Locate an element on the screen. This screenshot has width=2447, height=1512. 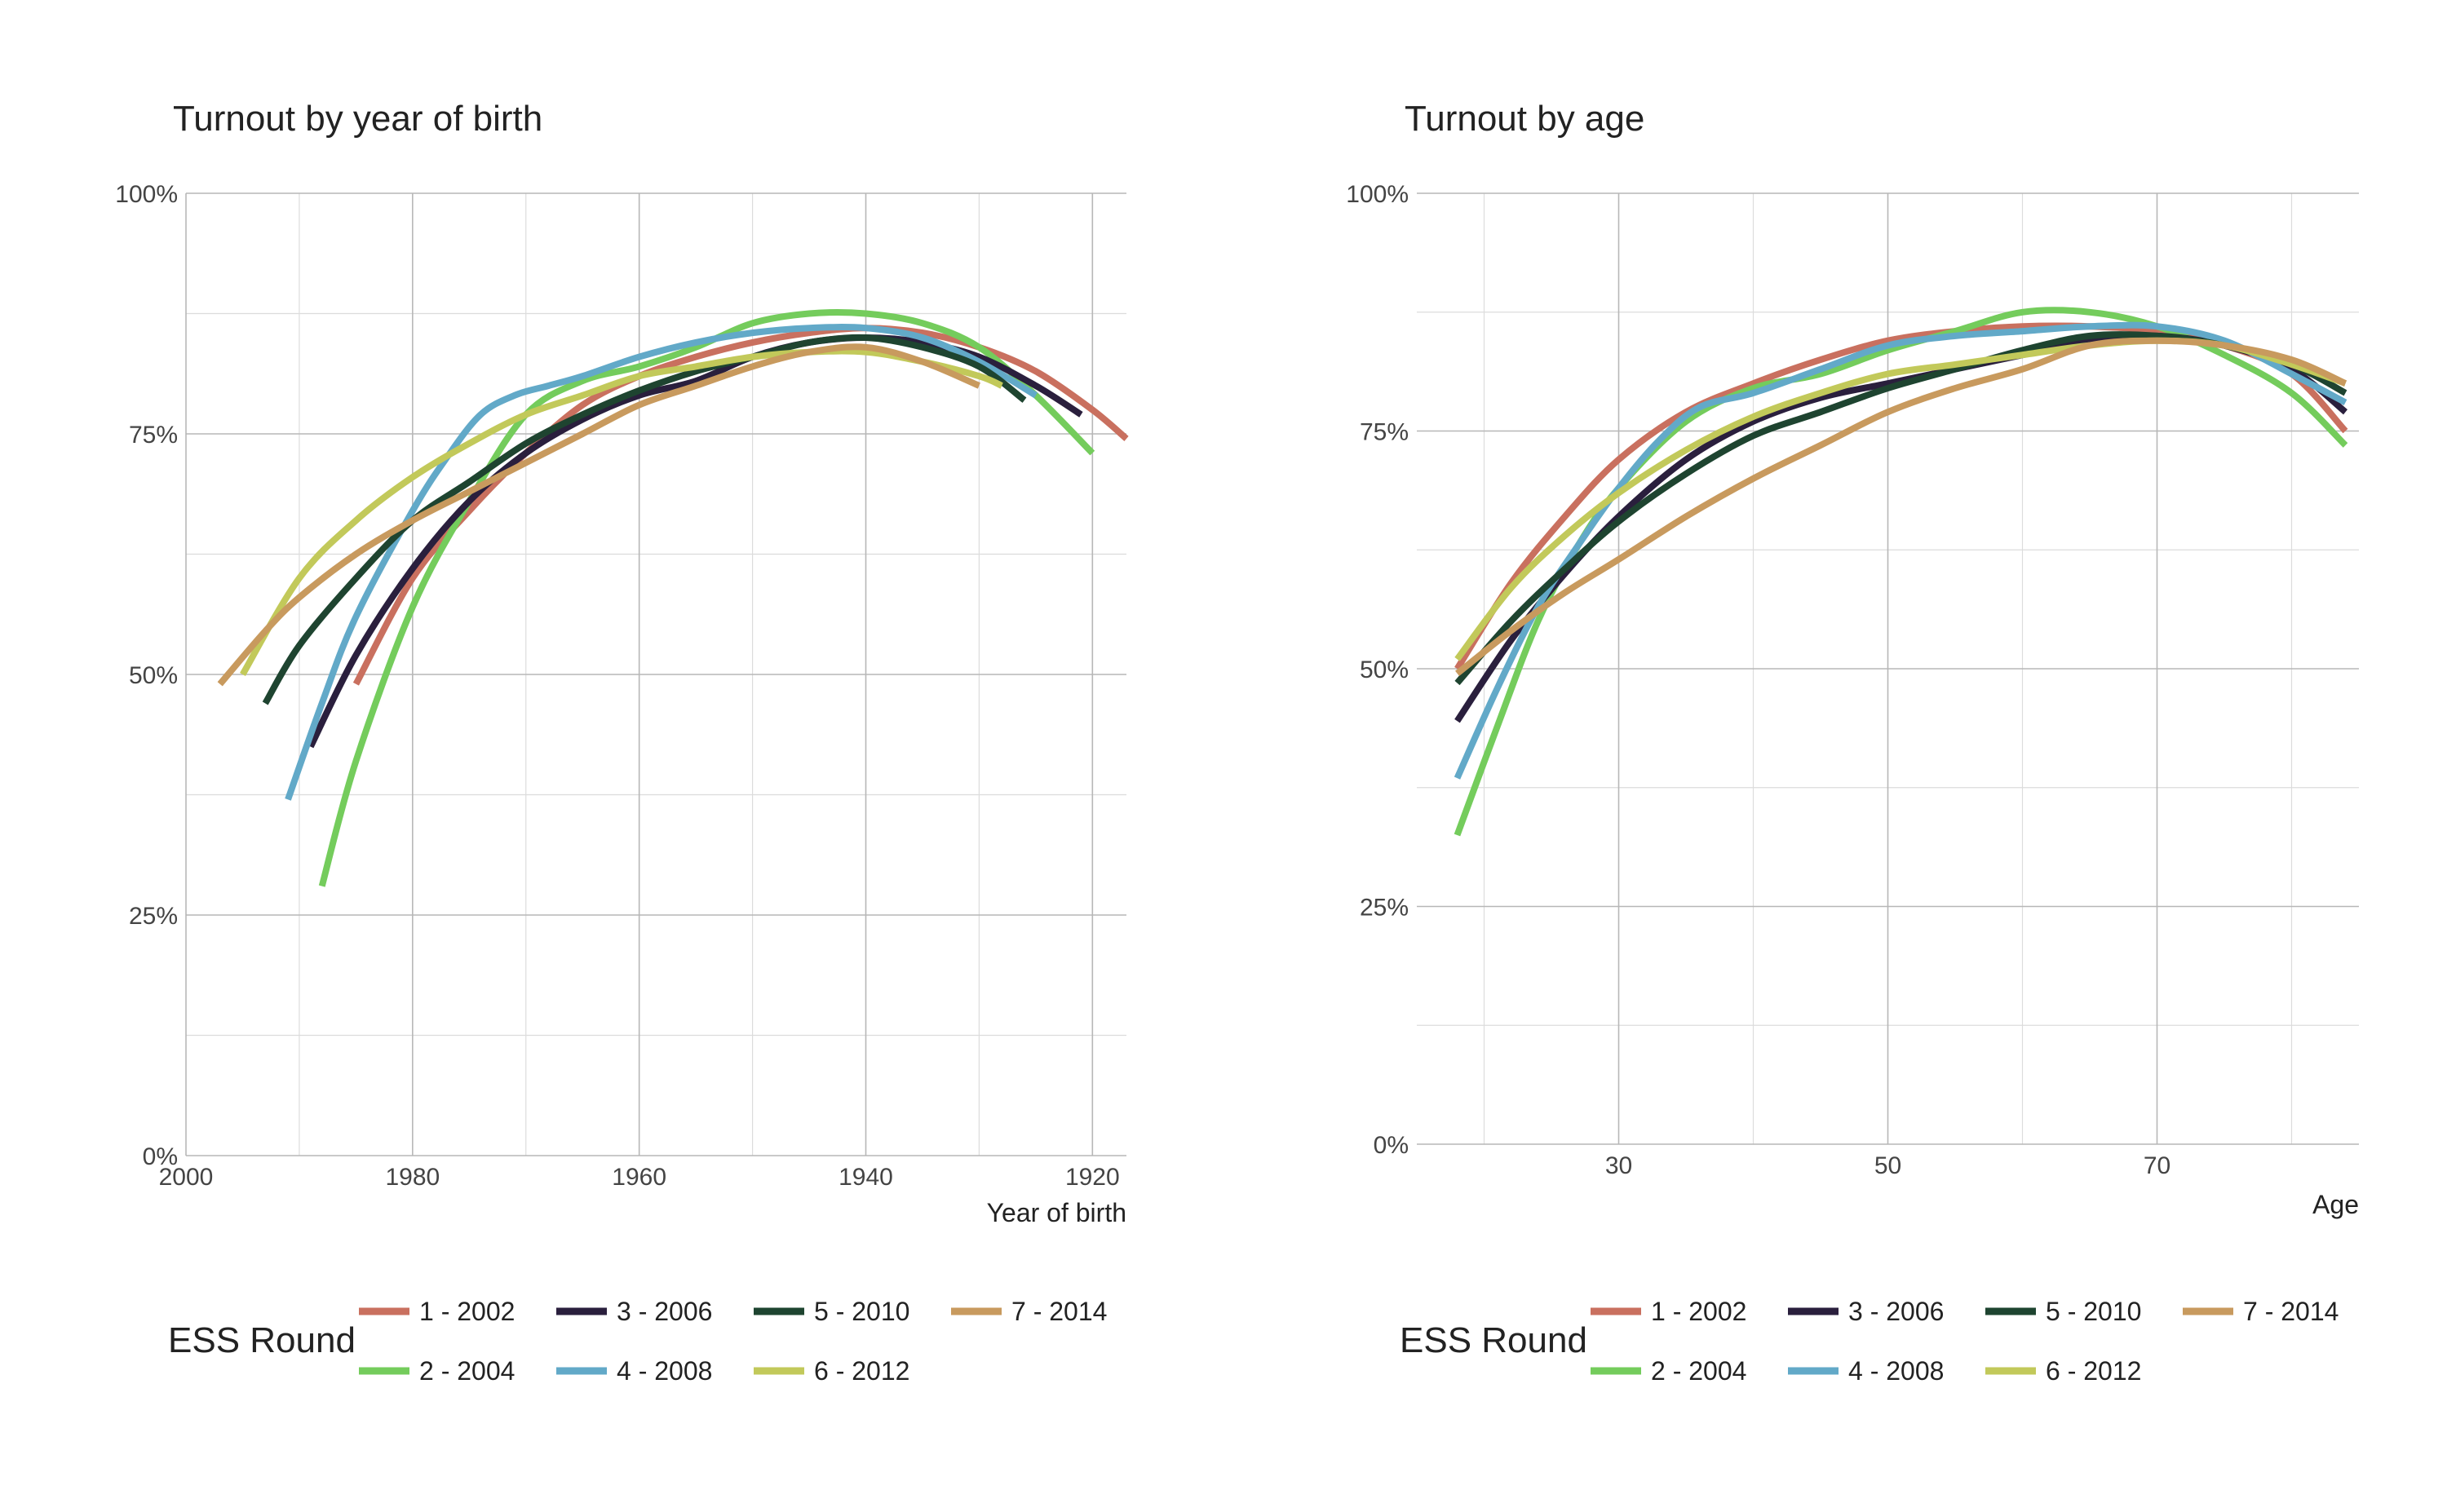
x-axis-title: Age is located at coordinates (2335, 1204).